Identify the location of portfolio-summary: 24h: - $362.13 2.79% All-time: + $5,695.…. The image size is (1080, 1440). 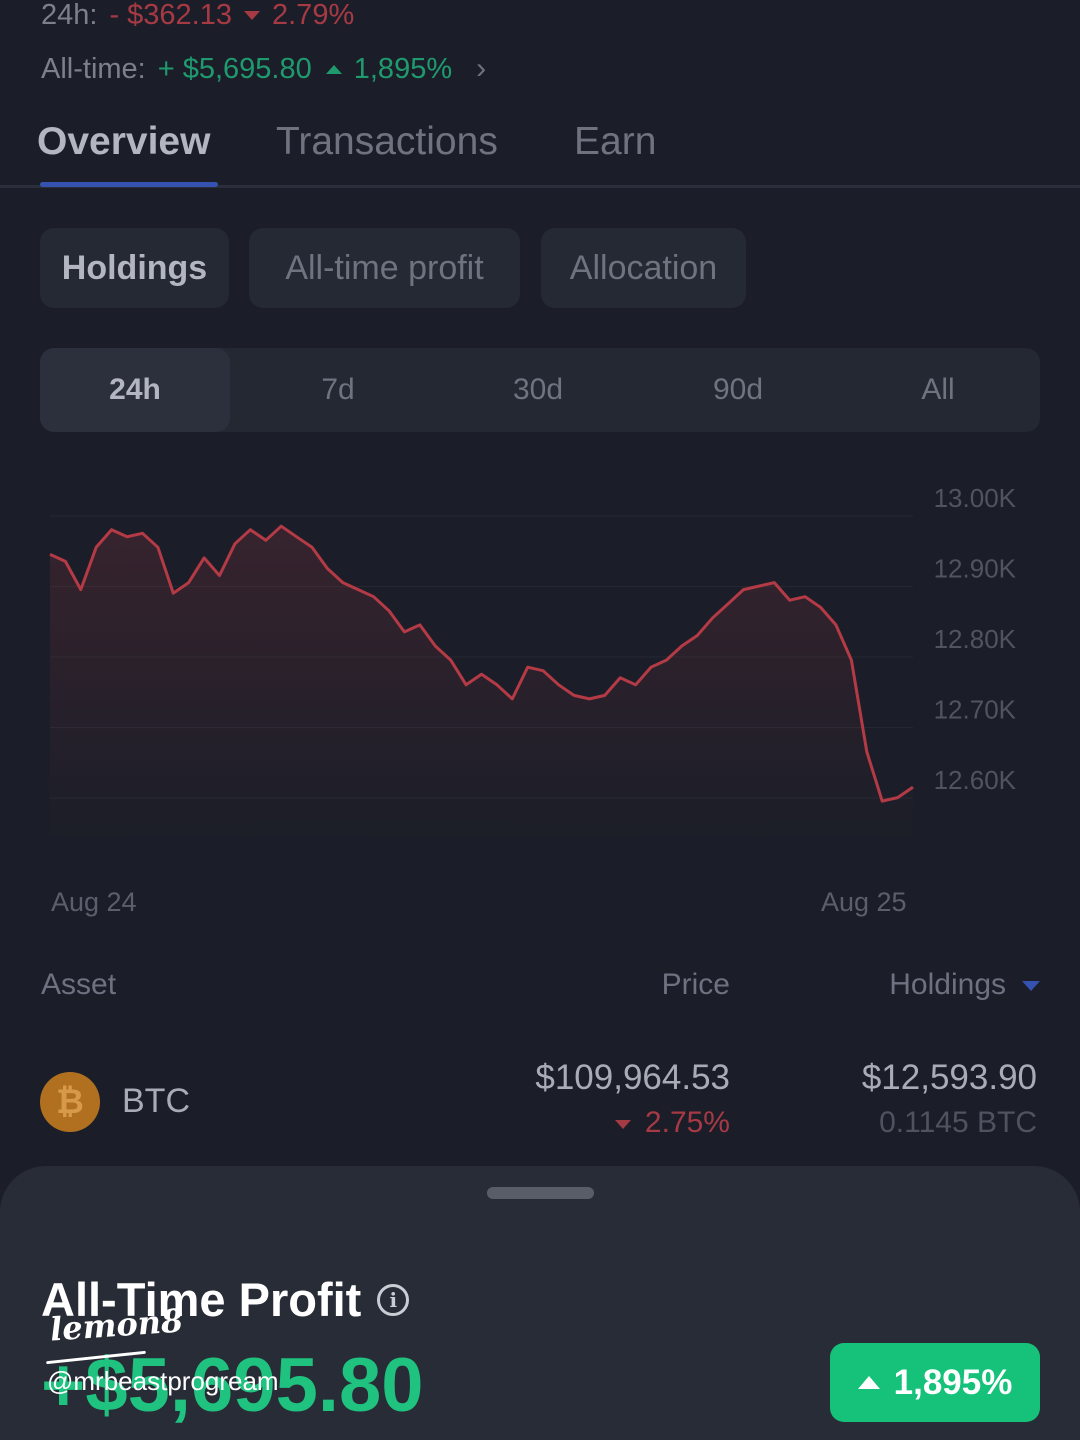
(263, 48).